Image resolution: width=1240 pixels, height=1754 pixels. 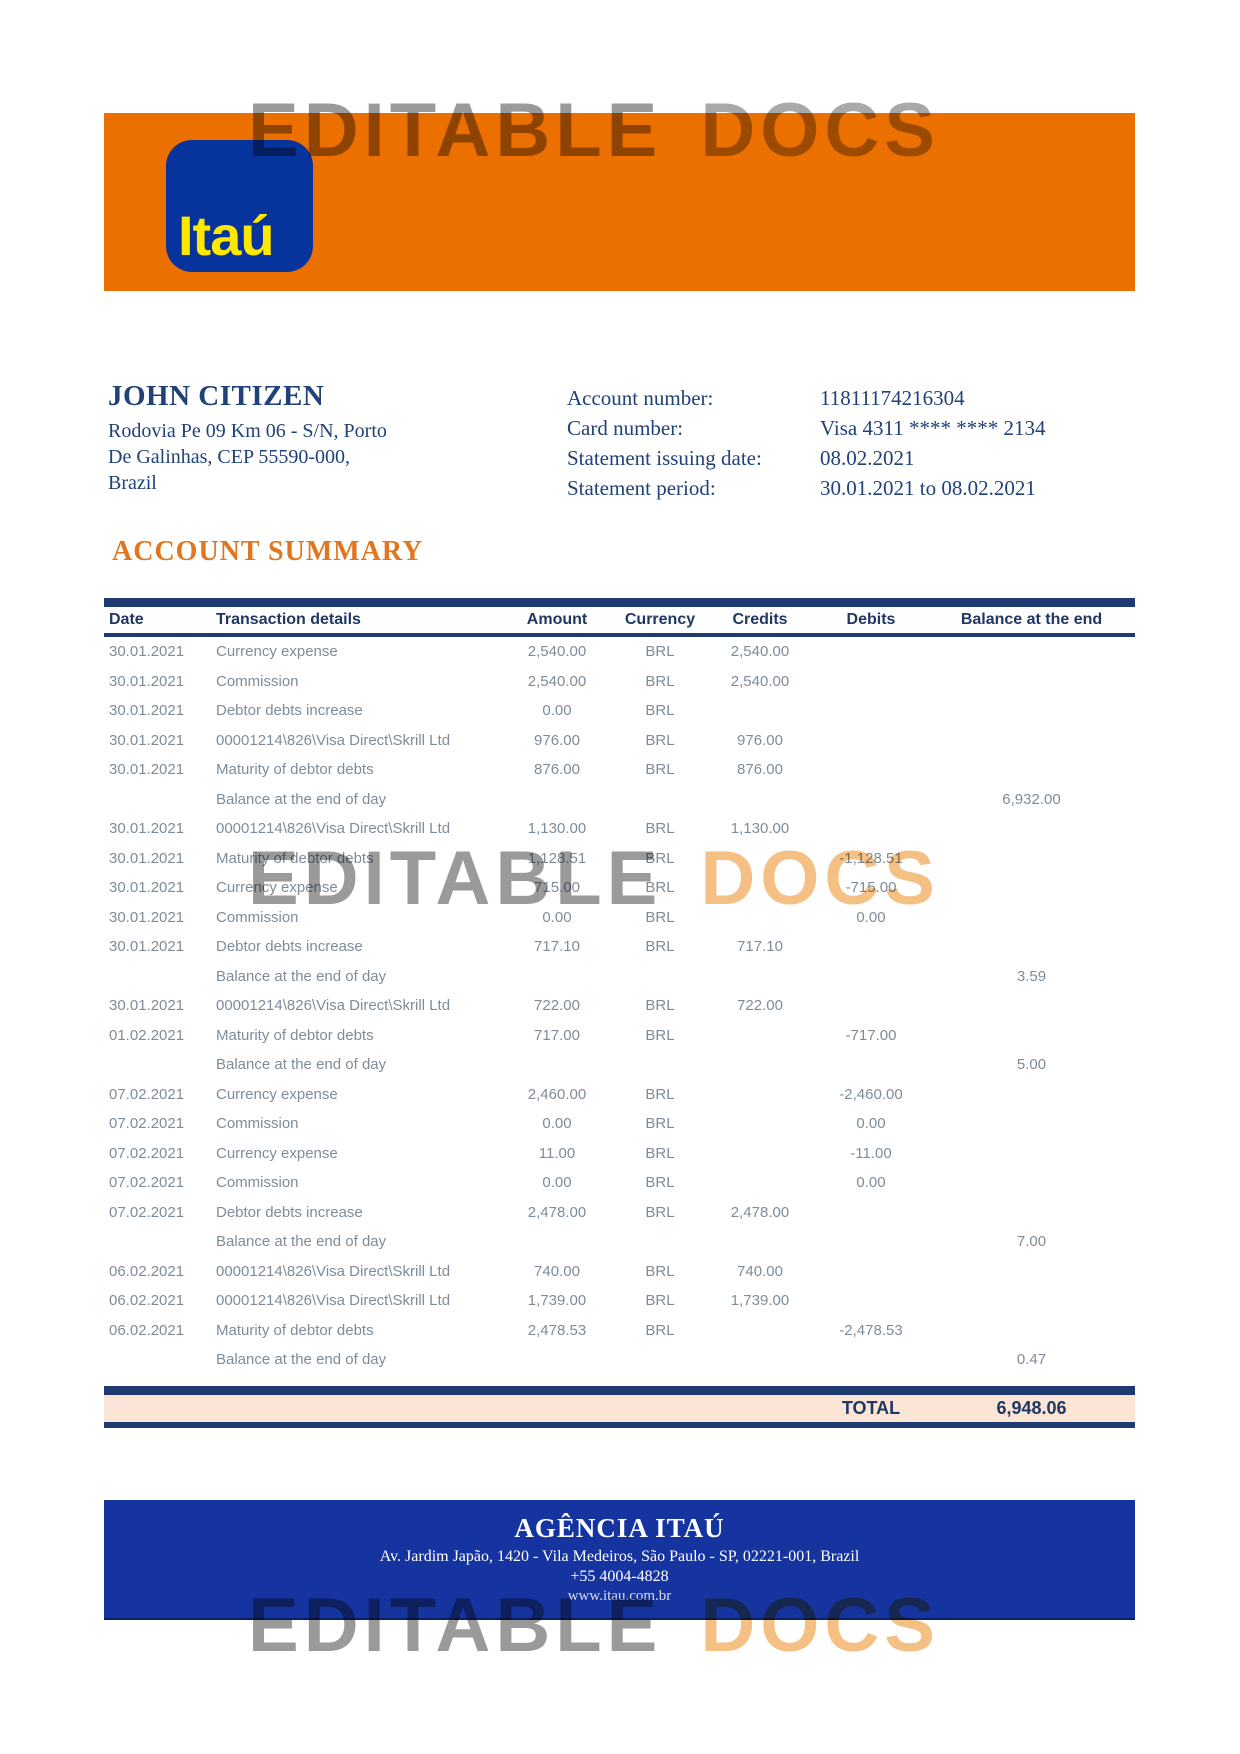 What do you see at coordinates (247, 431) in the screenshot?
I see `customer-address-line1: Rodovia Pe 09 Km 06 - S/N, Porto` at bounding box center [247, 431].